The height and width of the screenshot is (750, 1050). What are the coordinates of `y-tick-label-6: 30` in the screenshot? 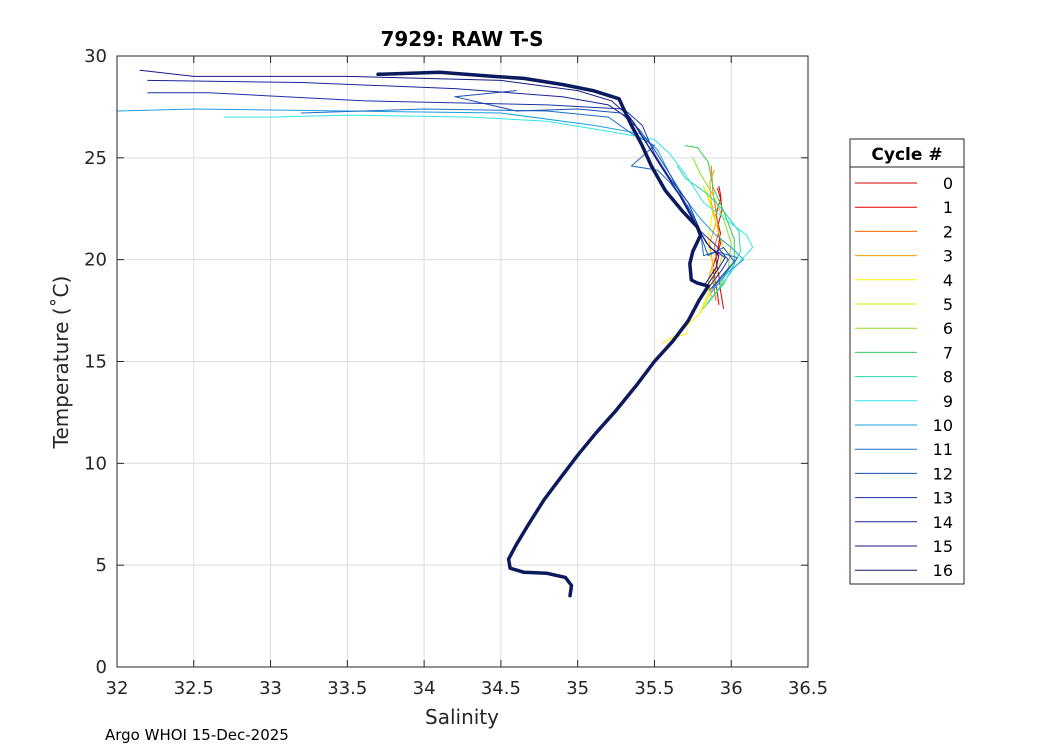 It's located at (95, 56).